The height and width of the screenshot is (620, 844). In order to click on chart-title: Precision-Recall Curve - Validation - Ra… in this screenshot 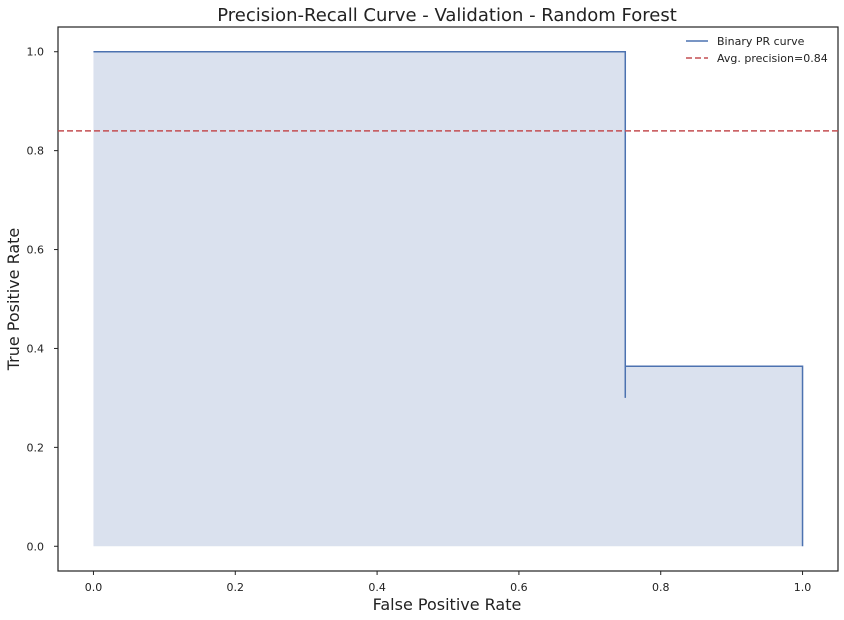, I will do `click(447, 15)`.